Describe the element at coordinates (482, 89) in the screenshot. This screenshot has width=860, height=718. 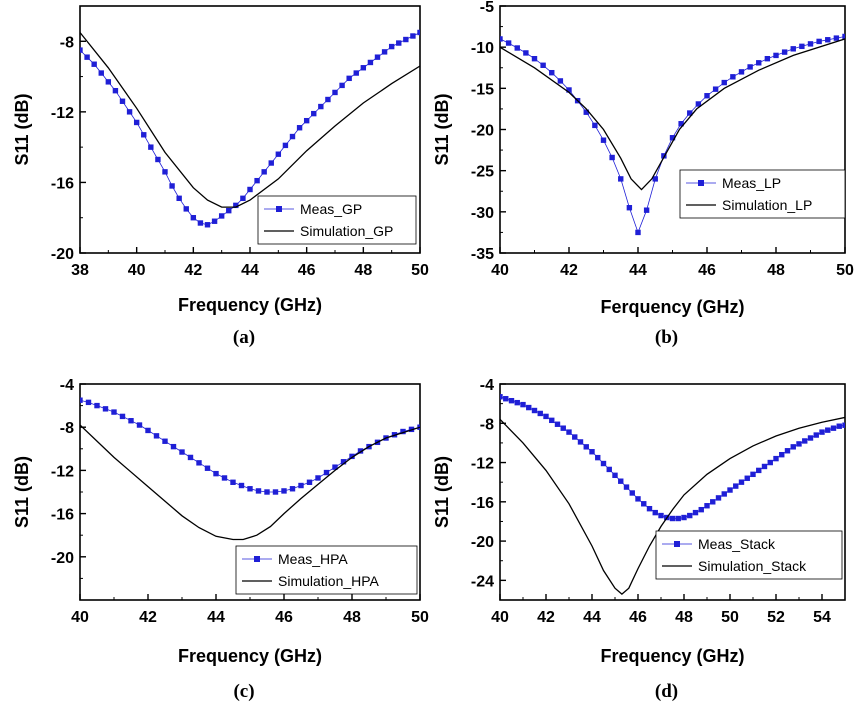
I see `y-tick-label: -15` at that location.